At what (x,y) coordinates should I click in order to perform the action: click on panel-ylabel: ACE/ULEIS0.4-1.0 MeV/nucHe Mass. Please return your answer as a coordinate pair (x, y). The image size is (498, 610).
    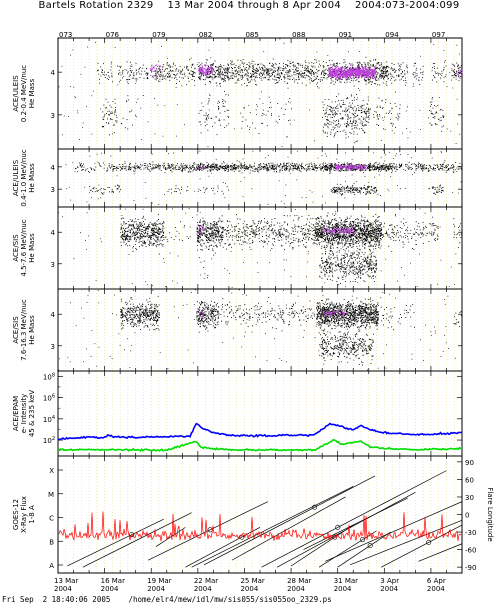
    Looking at the image, I should click on (24, 177).